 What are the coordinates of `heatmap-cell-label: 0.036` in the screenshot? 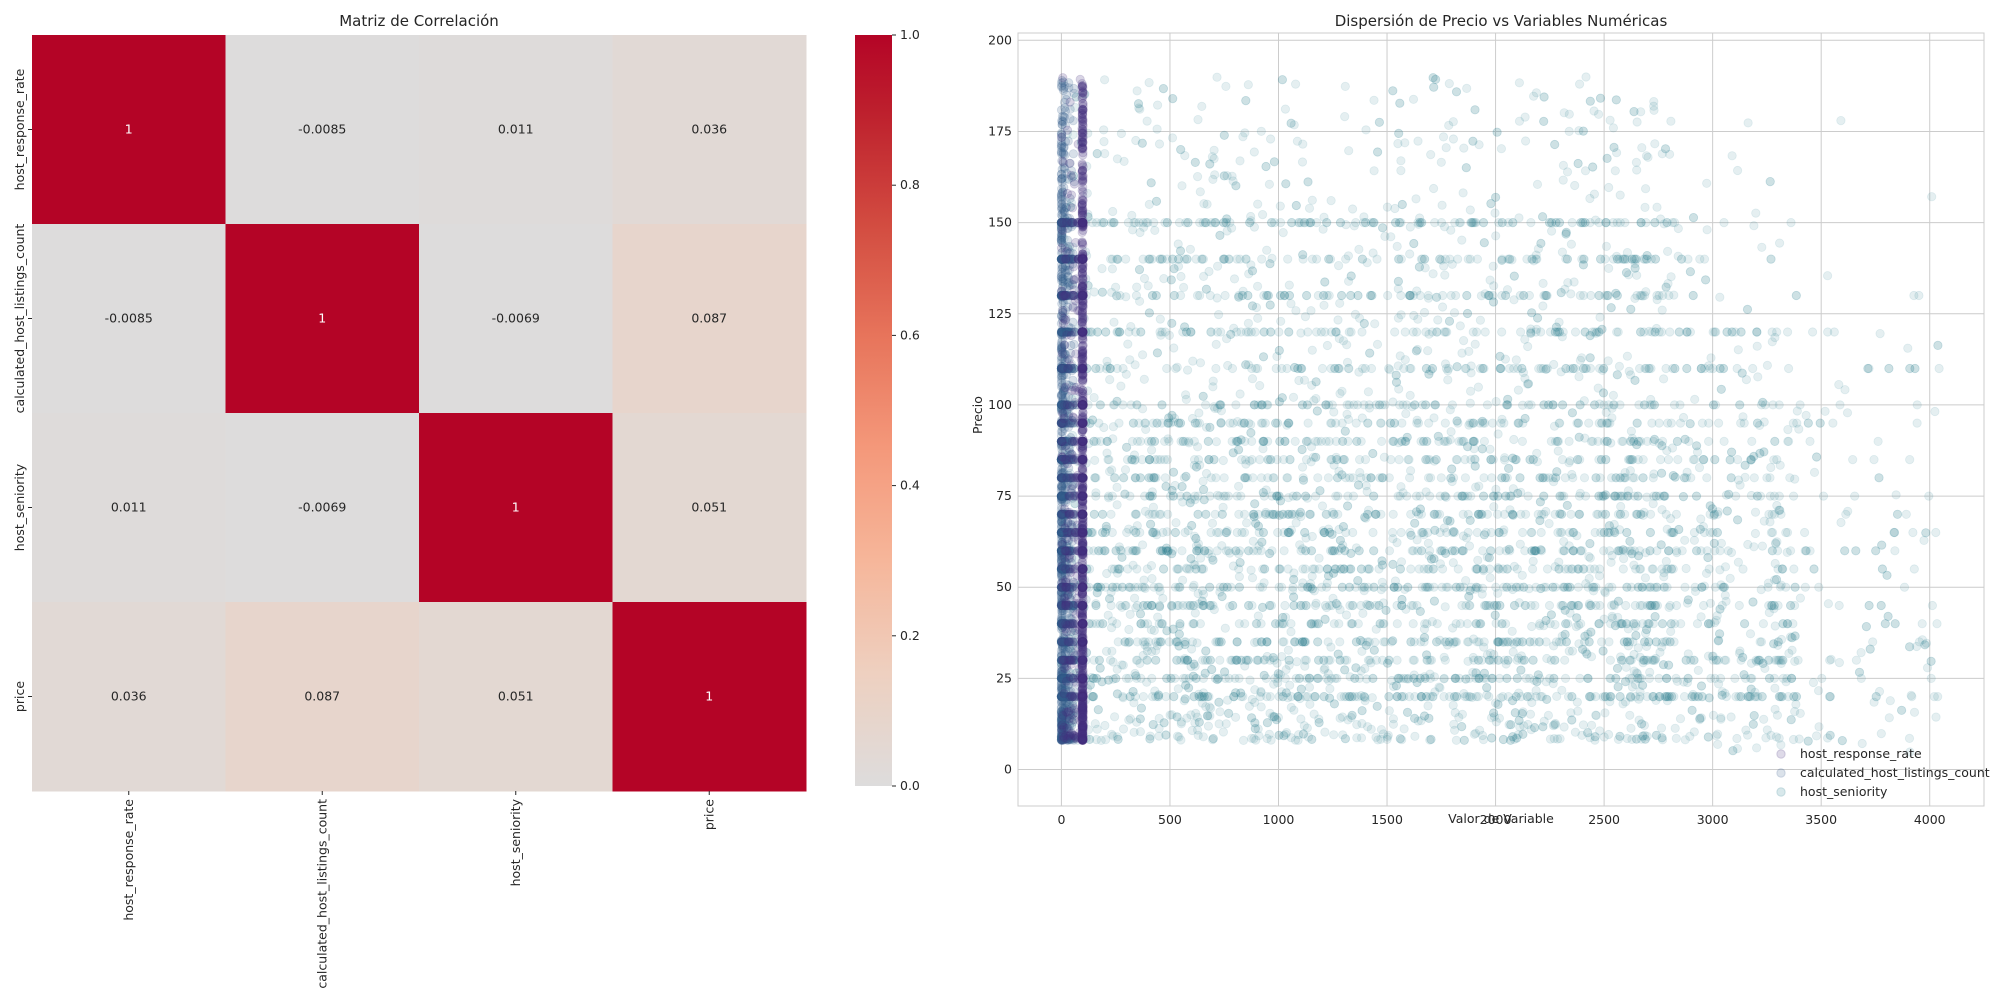 It's located at (709, 129).